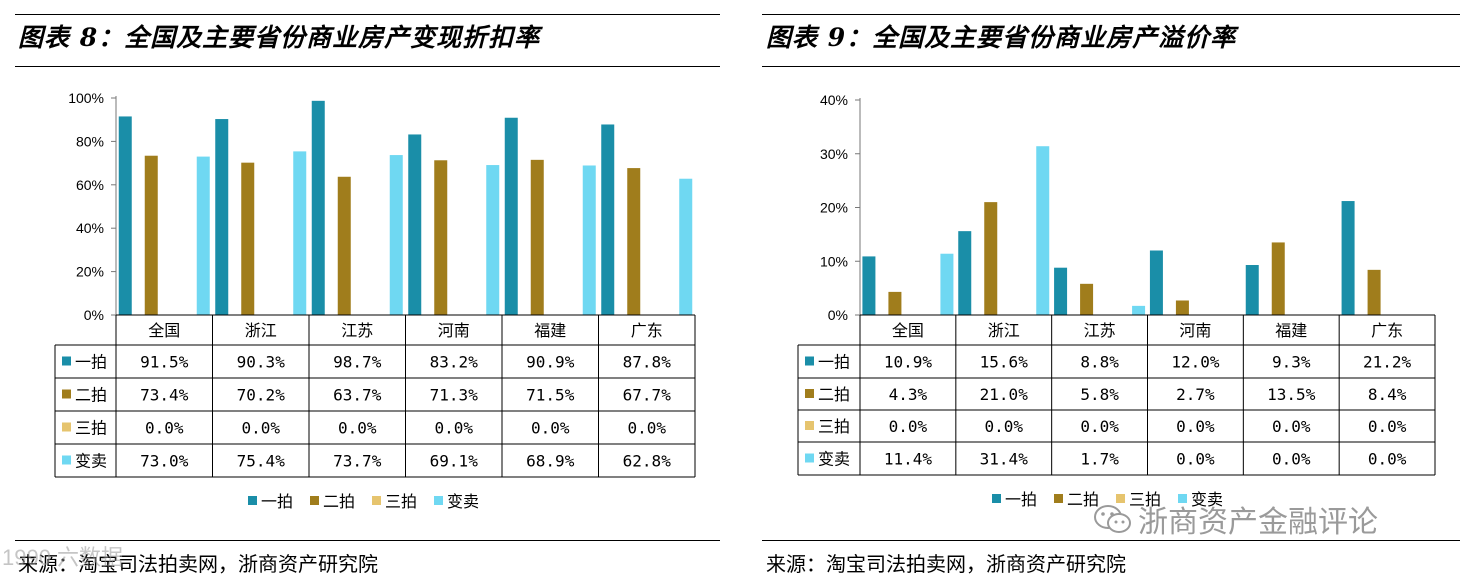 The height and width of the screenshot is (582, 1469). I want to click on data-label: 68.9%, so click(550, 461).